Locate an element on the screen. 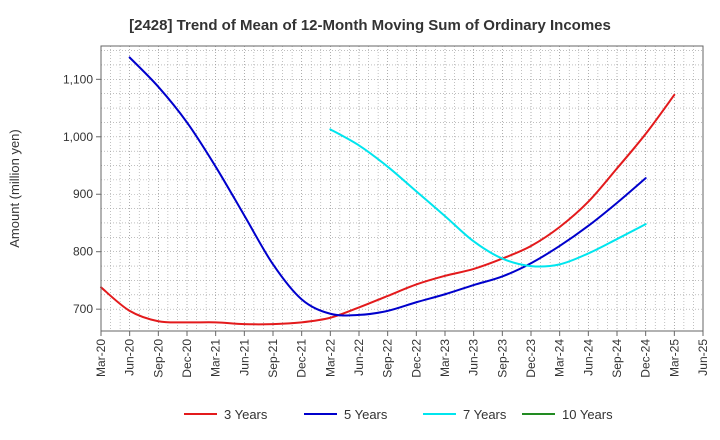 Image resolution: width=720 pixels, height=440 pixels. y-axis-label: Amount (million yen) is located at coordinates (14, 188).